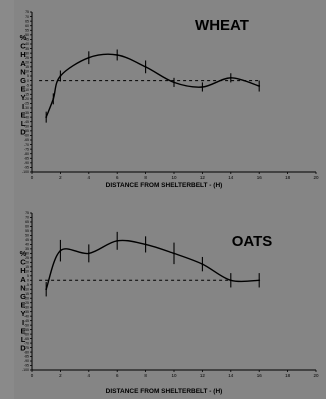 Image resolution: width=326 pixels, height=399 pixels. Describe the element at coordinates (145, 177) in the screenshot. I see `x-tick-label: 8` at that location.